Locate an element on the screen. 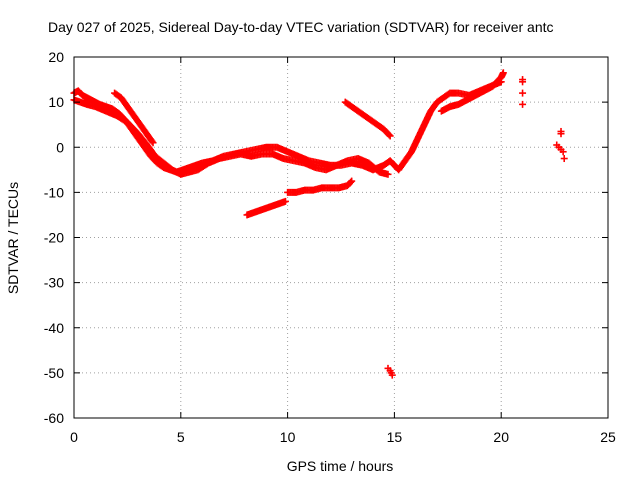  y-tick-label: 10 is located at coordinates (56, 102).